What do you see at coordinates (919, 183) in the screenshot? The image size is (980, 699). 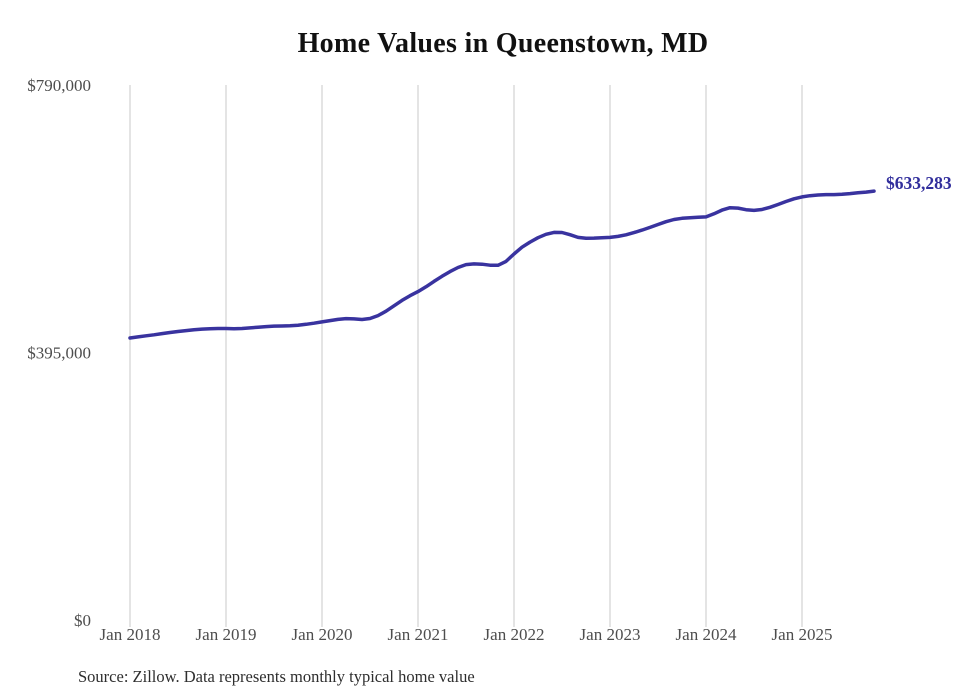 I see `latest-value-label: $633,283` at bounding box center [919, 183].